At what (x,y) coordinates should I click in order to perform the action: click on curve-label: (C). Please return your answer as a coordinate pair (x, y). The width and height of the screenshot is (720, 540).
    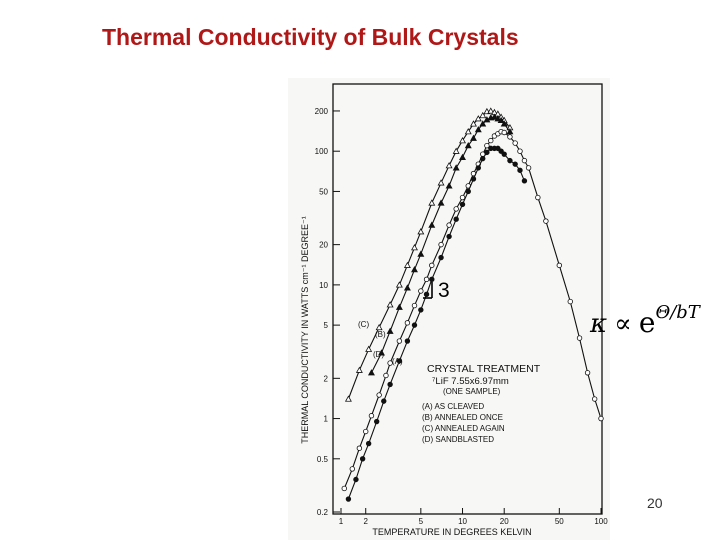
    Looking at the image, I should click on (363, 324).